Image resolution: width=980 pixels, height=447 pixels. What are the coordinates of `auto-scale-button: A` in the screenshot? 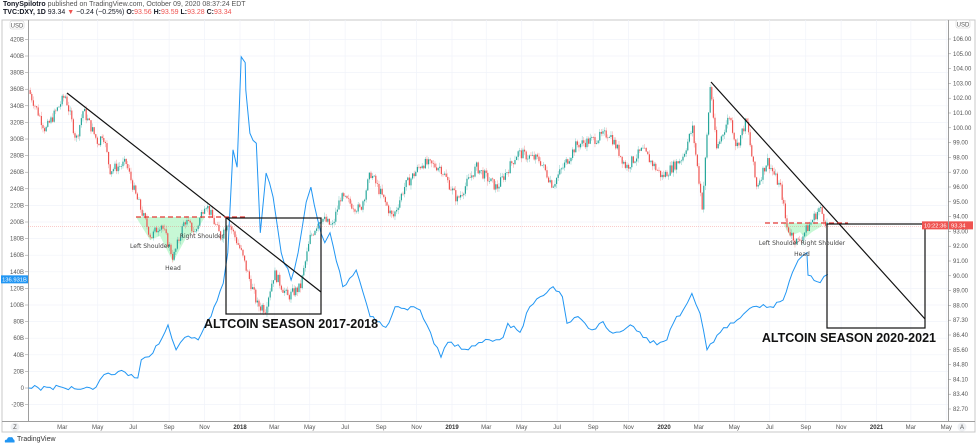 It's located at (962, 427).